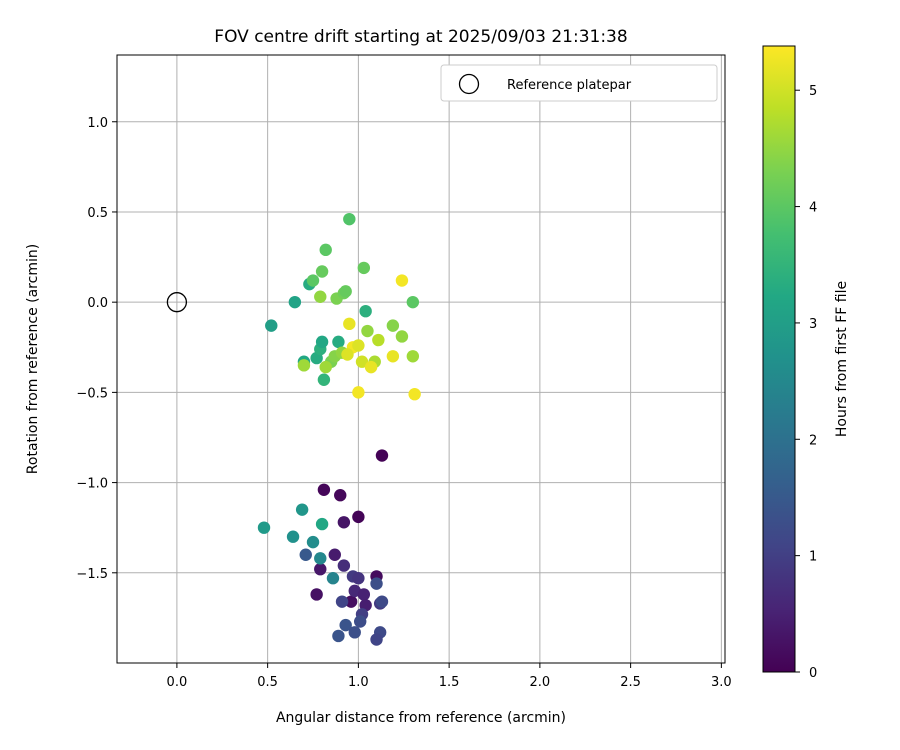 The image size is (900, 750). Describe the element at coordinates (469, 84) in the screenshot. I see `legend-marker-open-circle` at that location.